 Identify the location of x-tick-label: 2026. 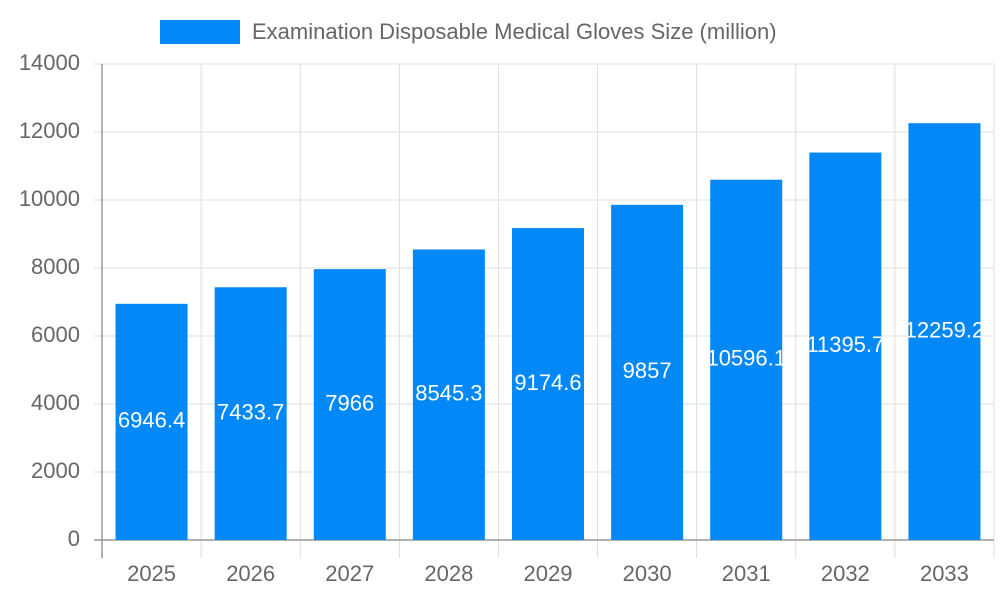
(250, 573).